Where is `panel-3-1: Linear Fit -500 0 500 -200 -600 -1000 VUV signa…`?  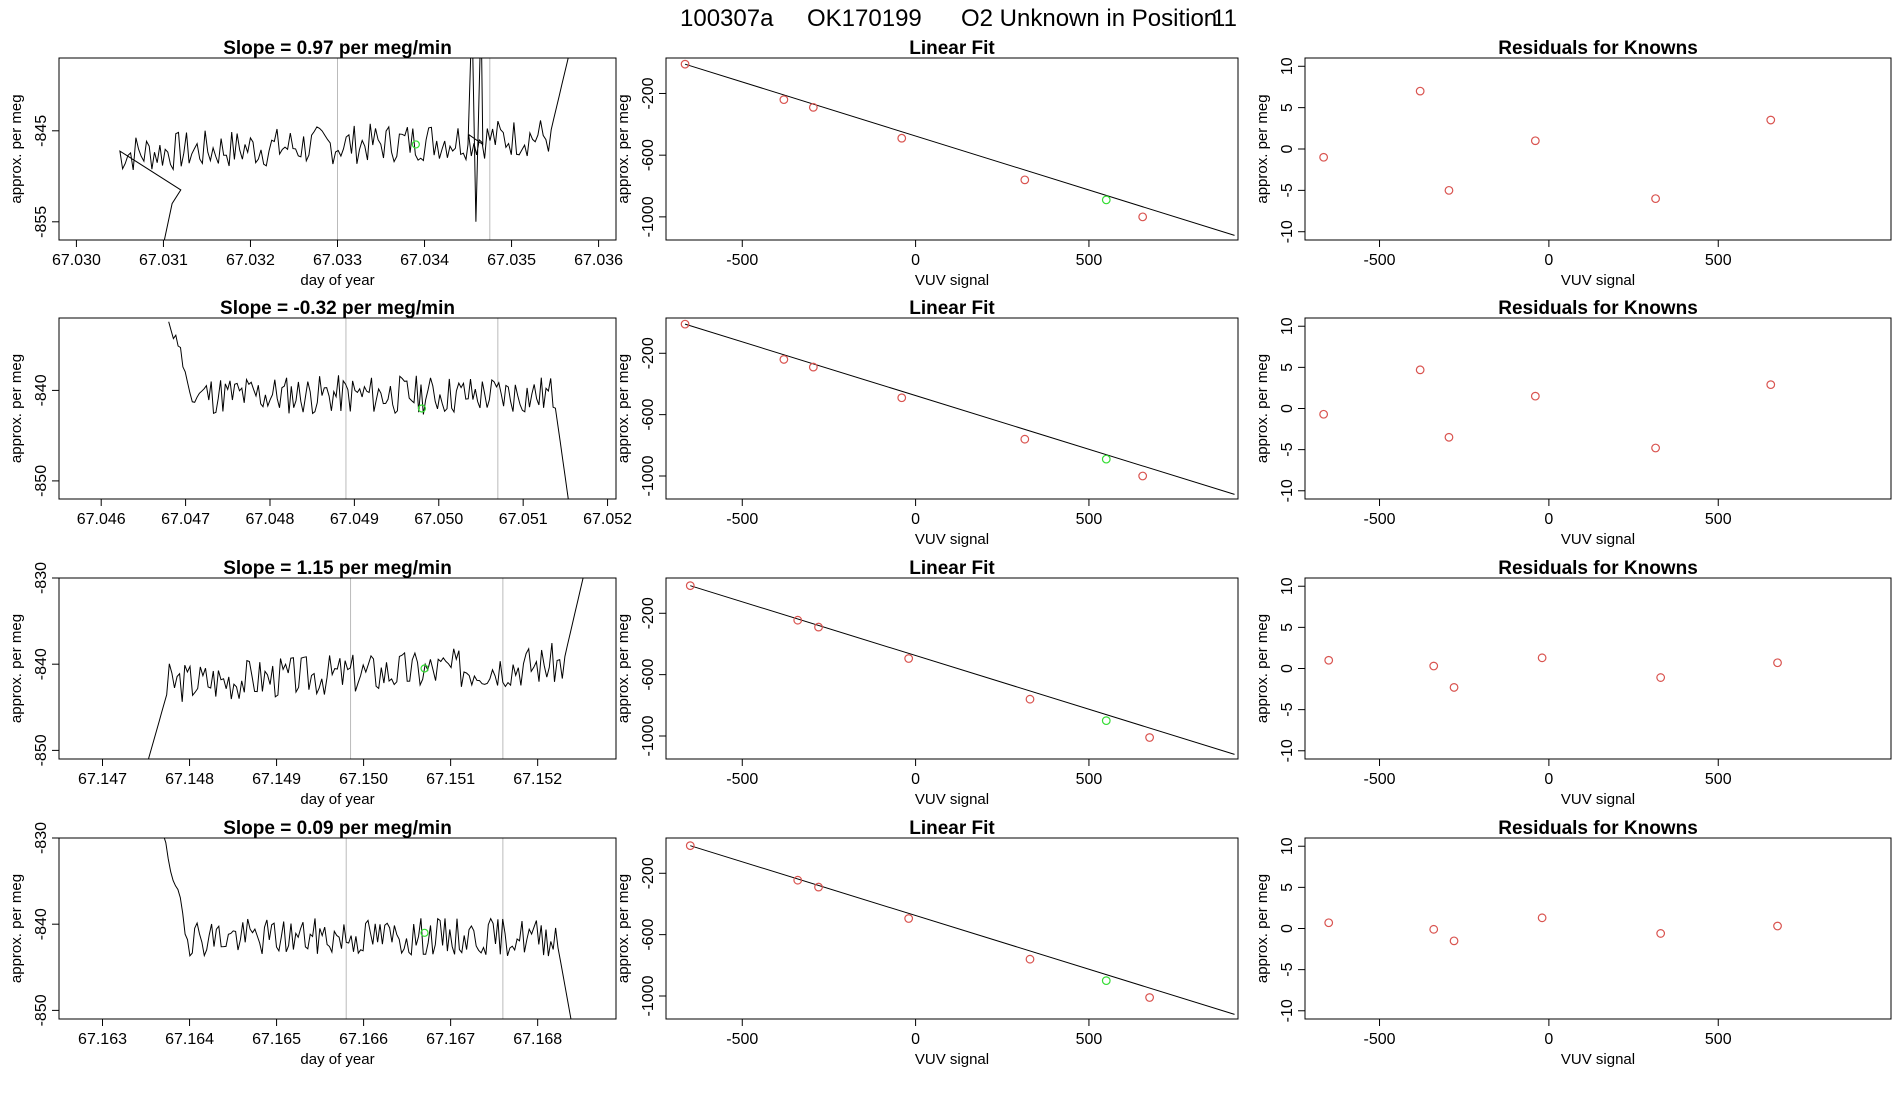 panel-3-1: Linear Fit -500 0 500 -200 -600 -1000 VUV signa… is located at coordinates (927, 943).